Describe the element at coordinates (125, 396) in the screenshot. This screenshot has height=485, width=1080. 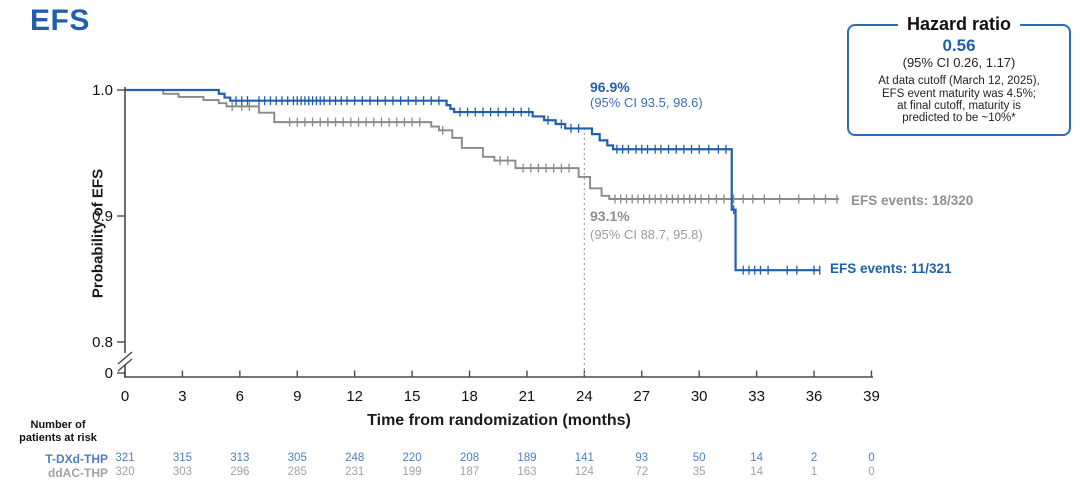
I see `x-tick-label: 0` at that location.